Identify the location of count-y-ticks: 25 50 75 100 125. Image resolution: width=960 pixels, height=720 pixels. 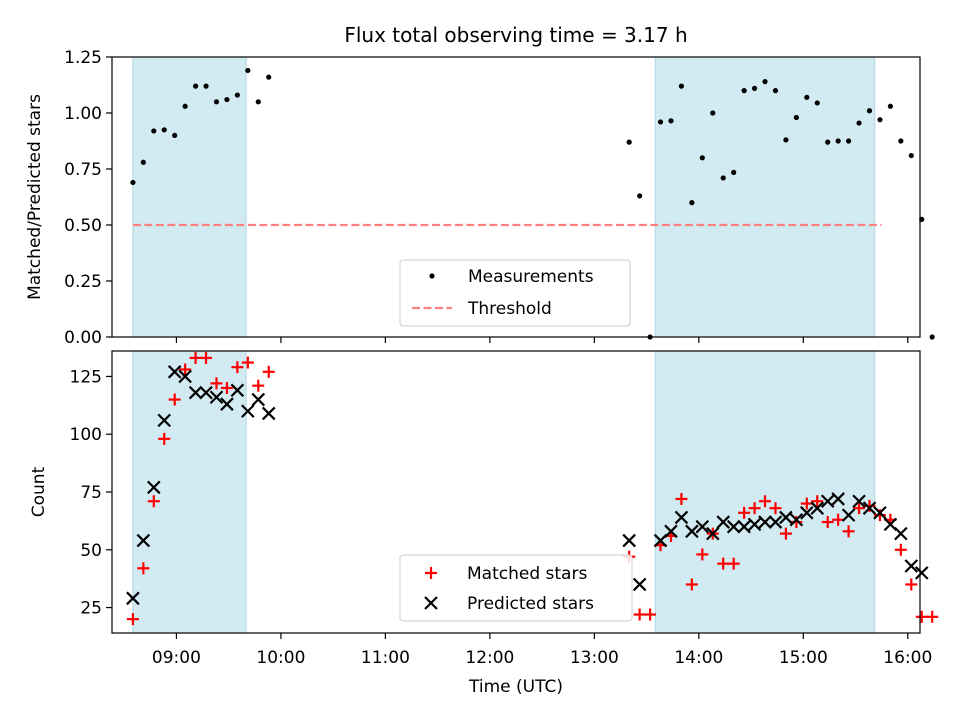
(91, 493).